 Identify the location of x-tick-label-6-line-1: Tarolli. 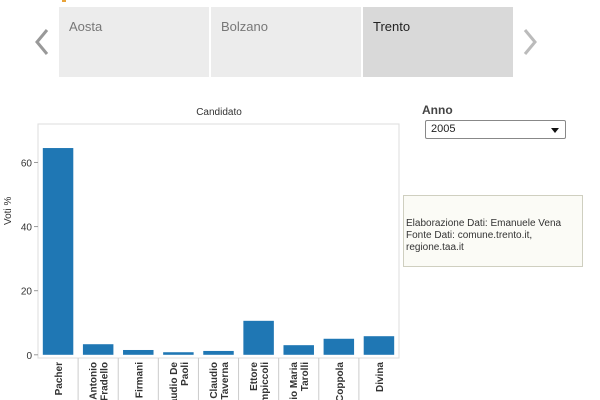
(305, 376).